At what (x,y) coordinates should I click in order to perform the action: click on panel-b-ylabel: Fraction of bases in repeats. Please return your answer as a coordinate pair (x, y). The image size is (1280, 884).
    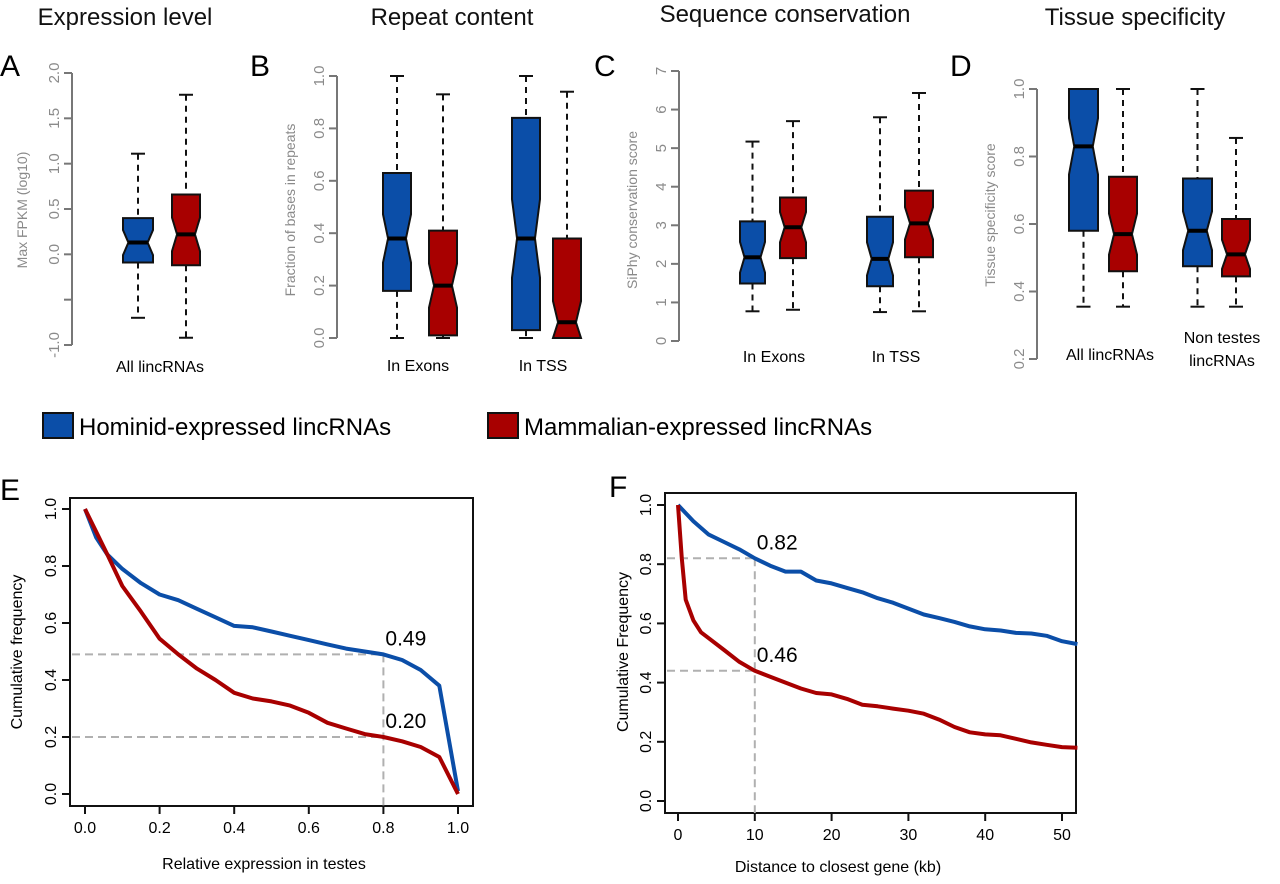
    Looking at the image, I should click on (290, 210).